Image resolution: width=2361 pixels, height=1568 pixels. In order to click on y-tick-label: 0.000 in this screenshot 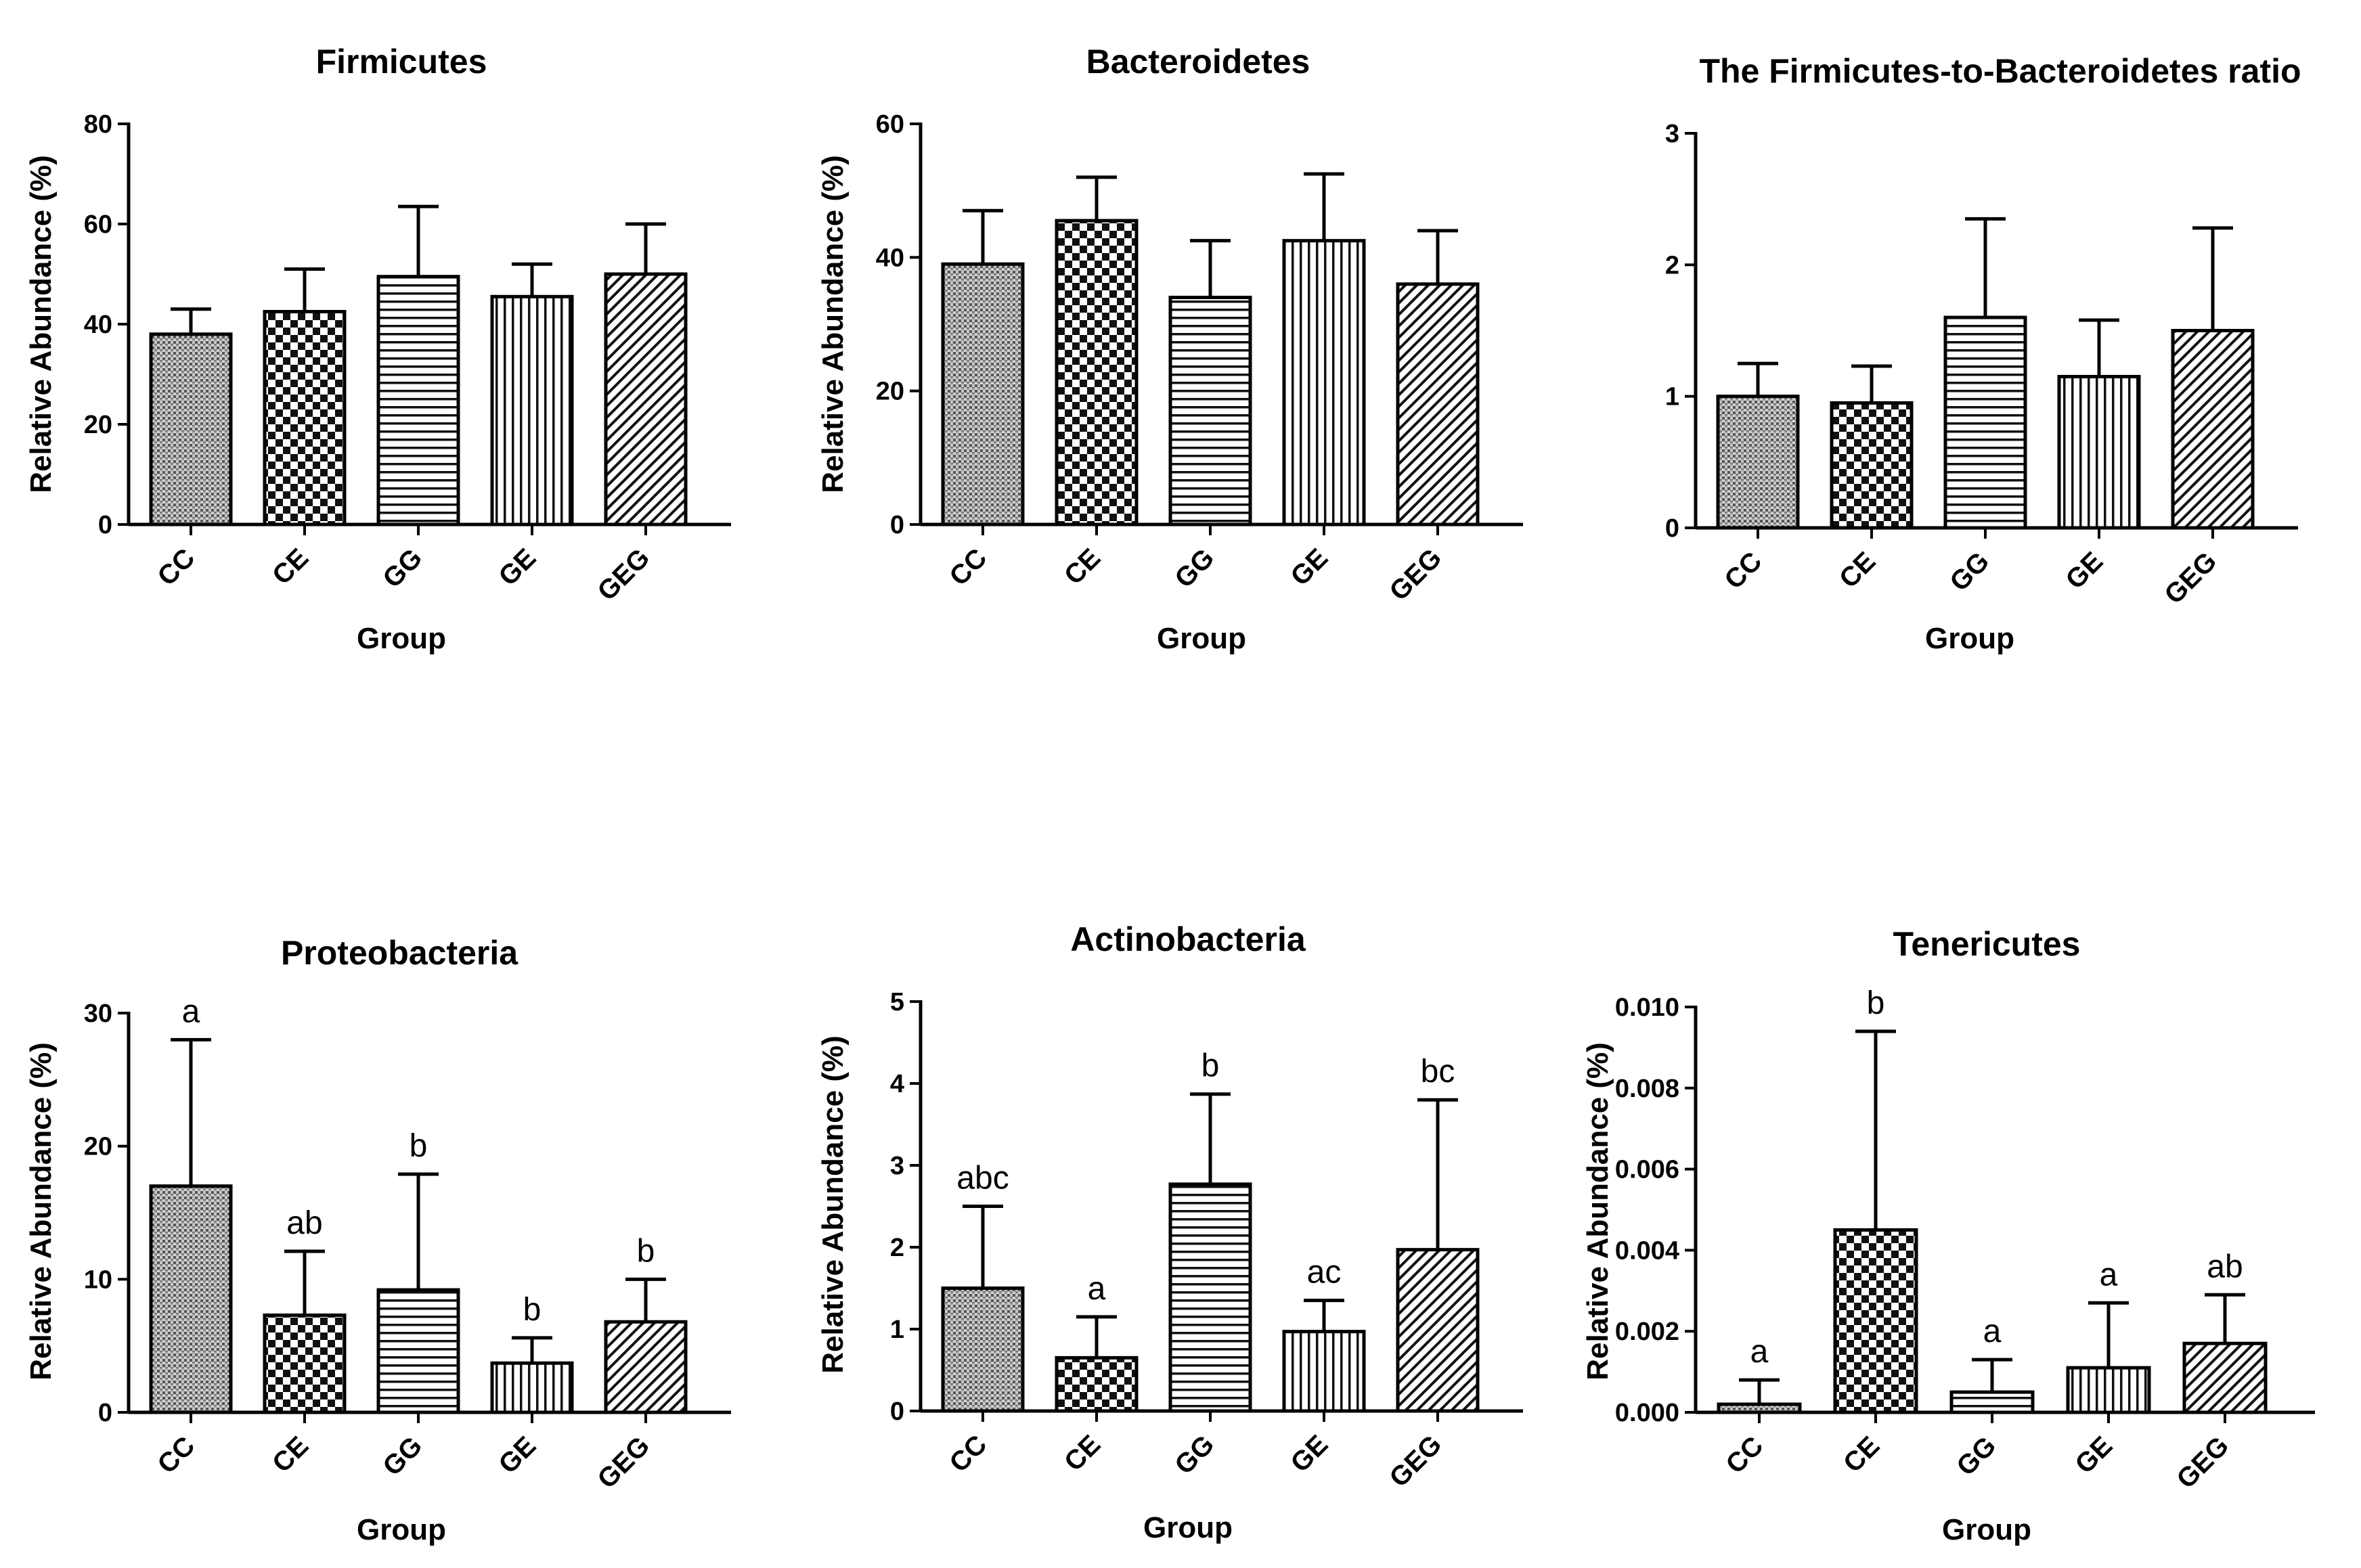, I will do `click(1647, 1413)`.